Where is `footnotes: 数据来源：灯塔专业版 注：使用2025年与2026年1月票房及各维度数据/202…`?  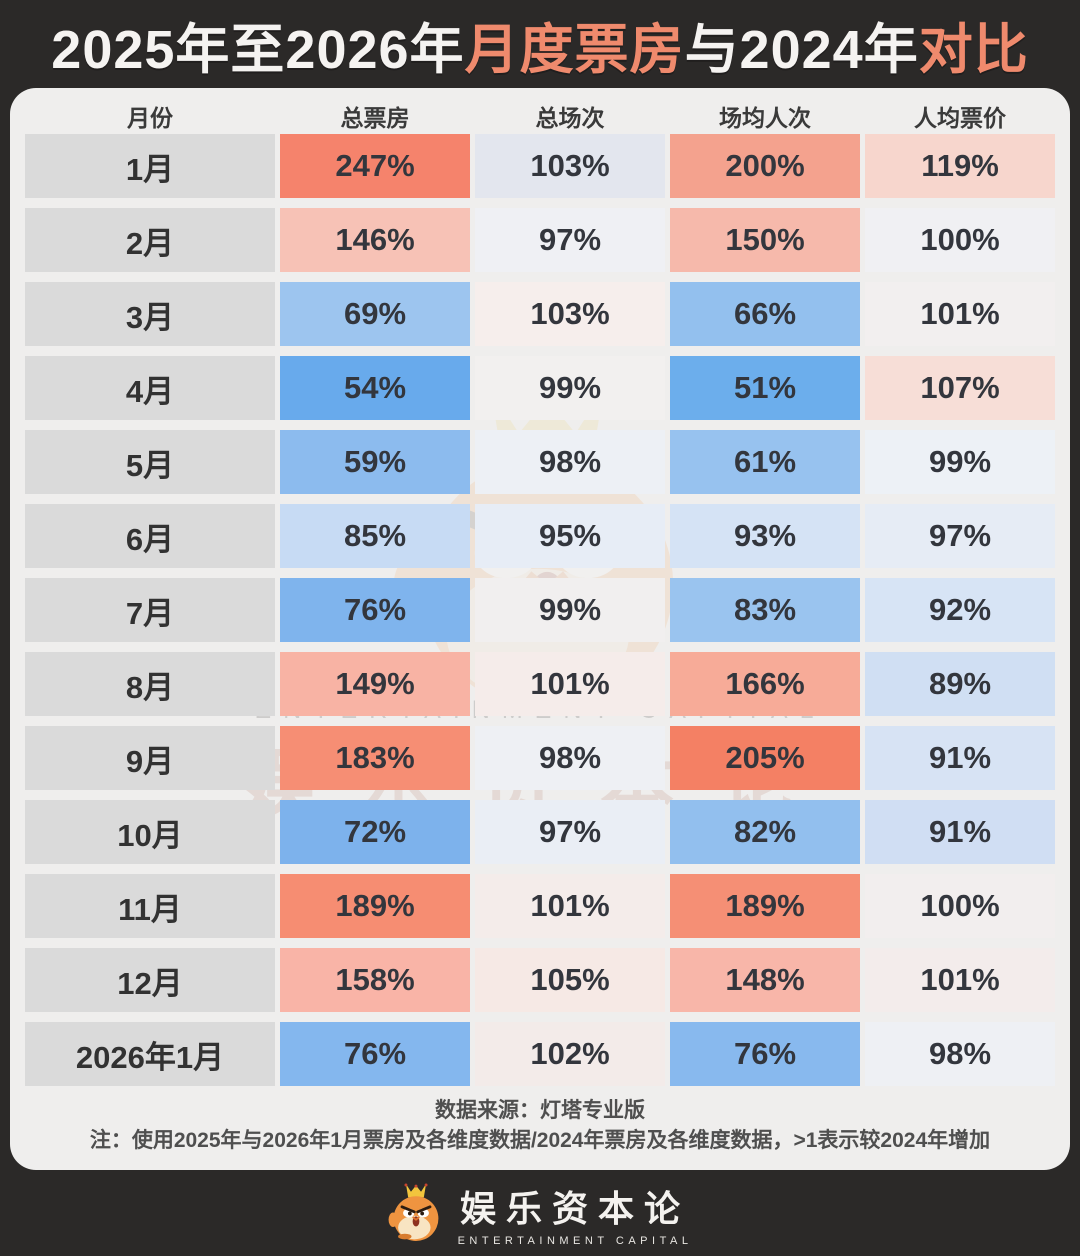 footnotes: 数据来源：灯塔专业版 注：使用2025年与2026年1月票房及各维度数据/202… is located at coordinates (540, 1126).